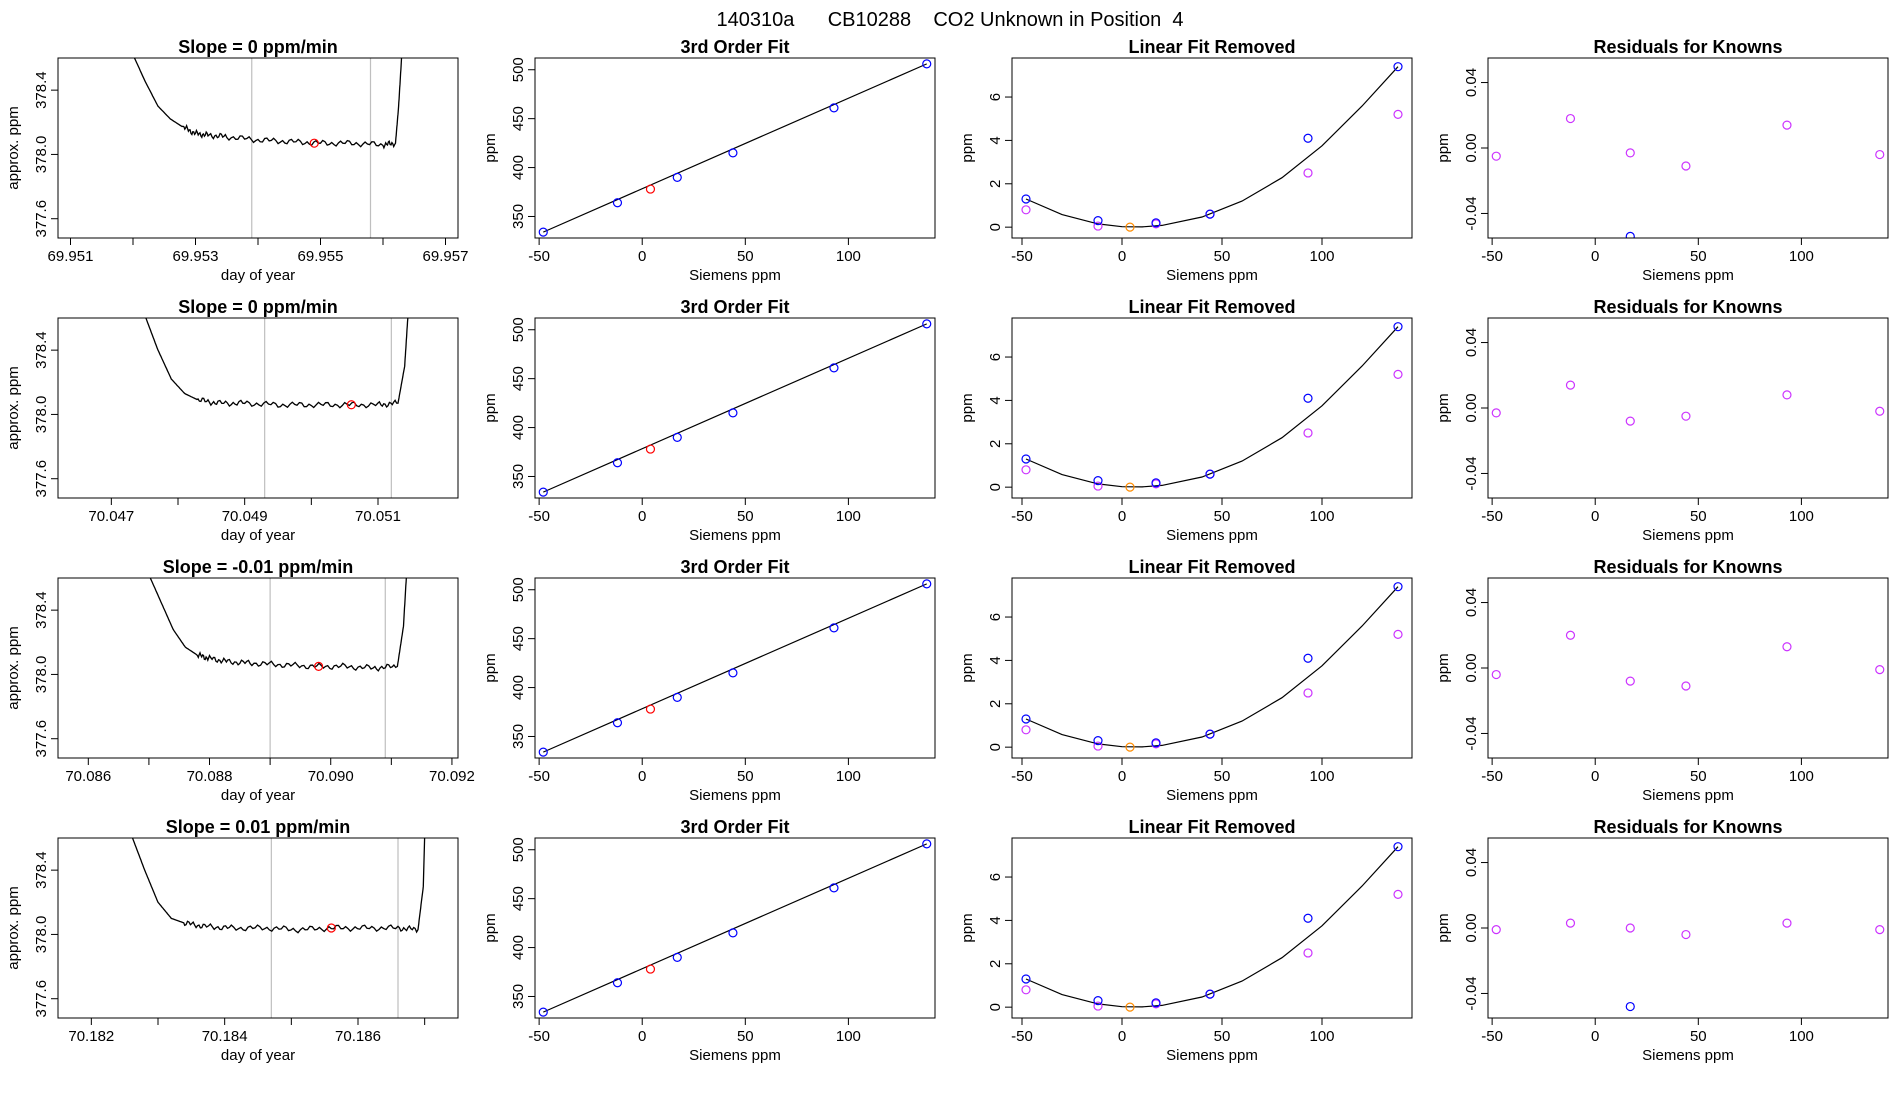 This screenshot has height=1100, width=1900. Describe the element at coordinates (196, 256) in the screenshot. I see `x-tick-label: 69.953` at that location.